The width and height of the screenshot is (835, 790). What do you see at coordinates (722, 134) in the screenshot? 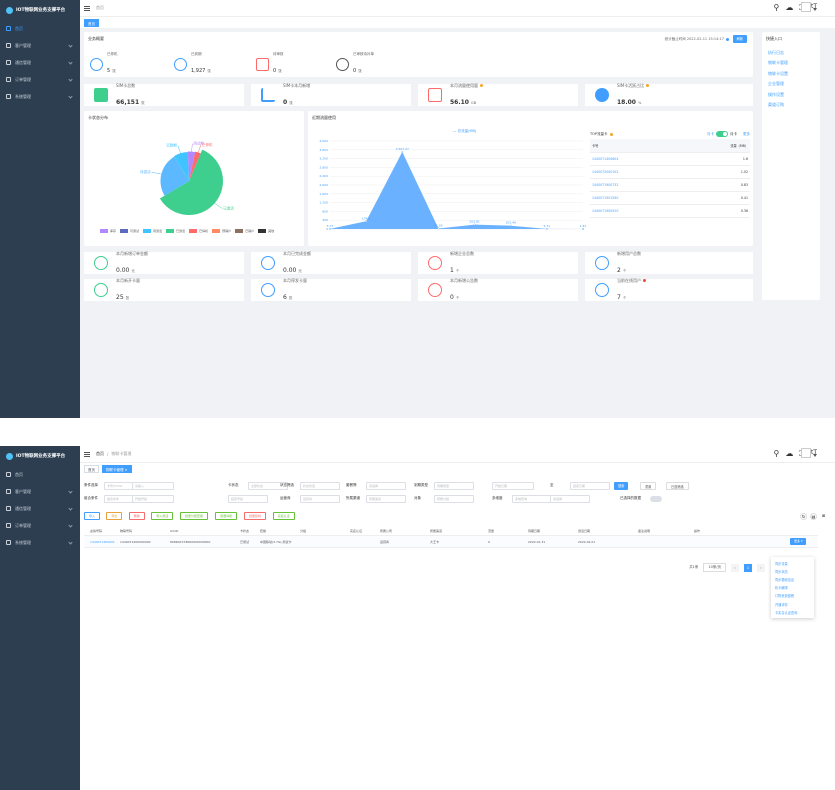
I see `period-toggle` at bounding box center [722, 134].